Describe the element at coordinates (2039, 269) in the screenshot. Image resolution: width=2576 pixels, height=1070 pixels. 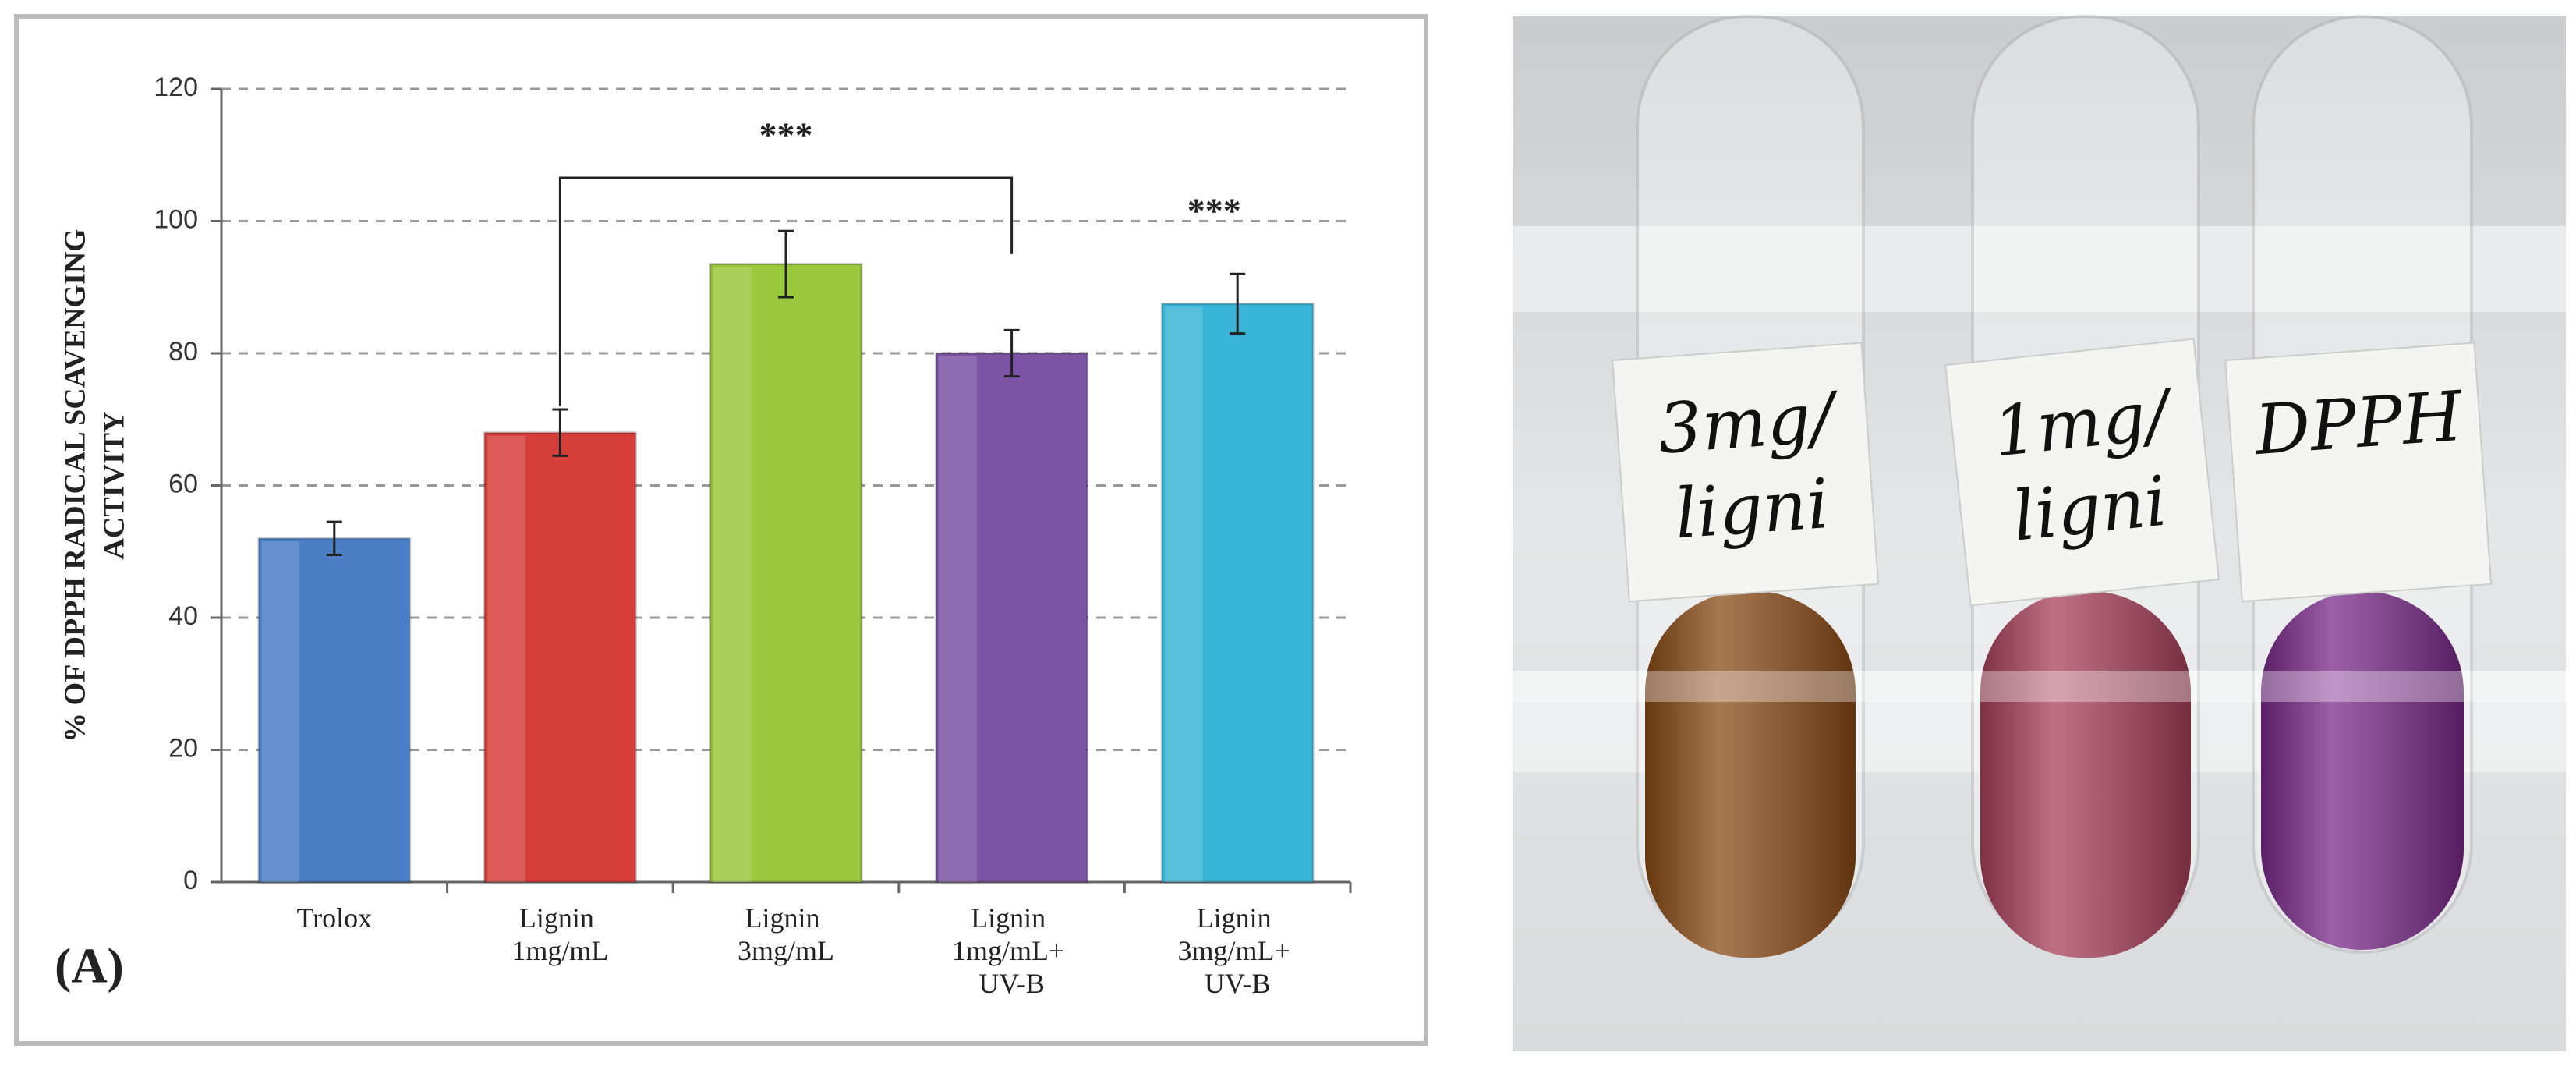
I see `rack-top` at that location.